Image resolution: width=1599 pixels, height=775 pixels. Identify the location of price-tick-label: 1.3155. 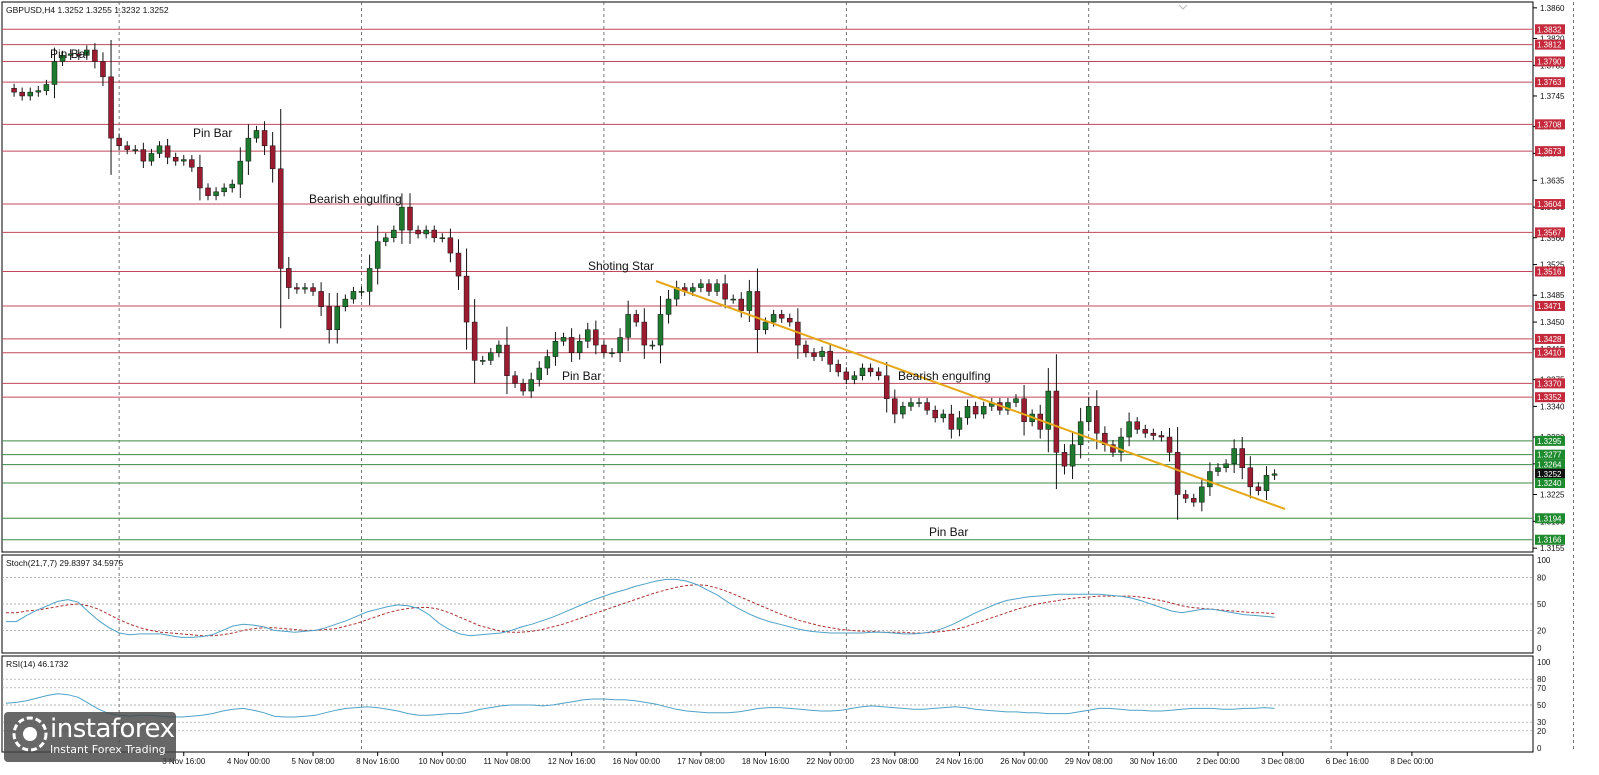
(1552, 548).